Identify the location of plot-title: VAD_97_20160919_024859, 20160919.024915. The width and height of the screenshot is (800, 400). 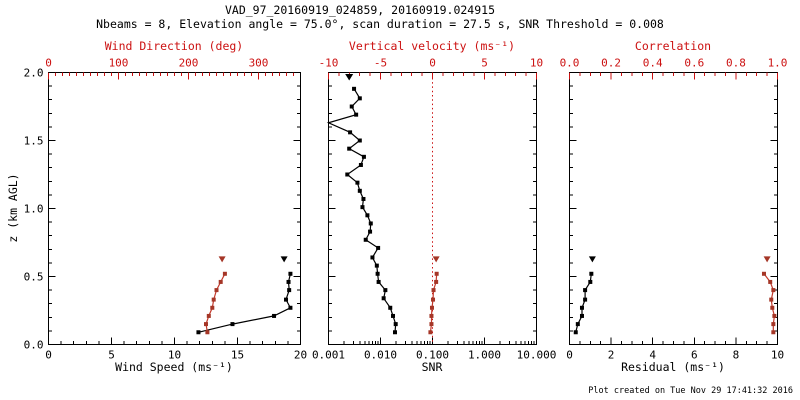
(360, 10).